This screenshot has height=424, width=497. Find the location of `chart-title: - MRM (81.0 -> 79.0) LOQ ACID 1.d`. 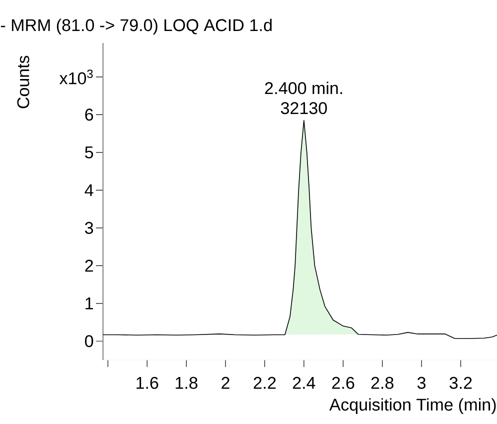

chart-title: - MRM (81.0 -> 79.0) LOQ ACID 1.d is located at coordinates (136, 26).